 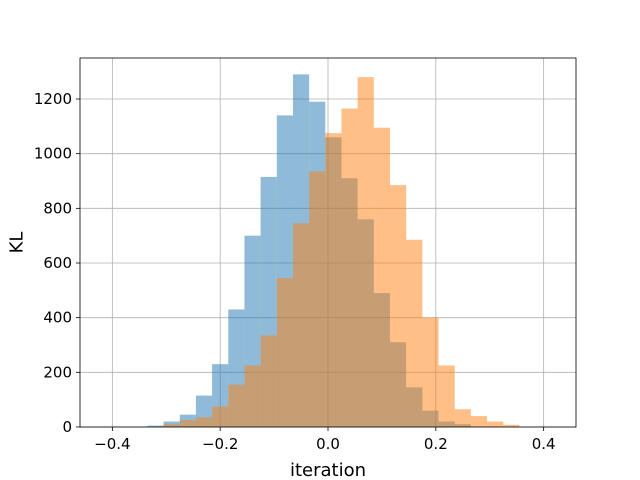 I want to click on x-tick-label-1: −0.2, so click(x=220, y=444).